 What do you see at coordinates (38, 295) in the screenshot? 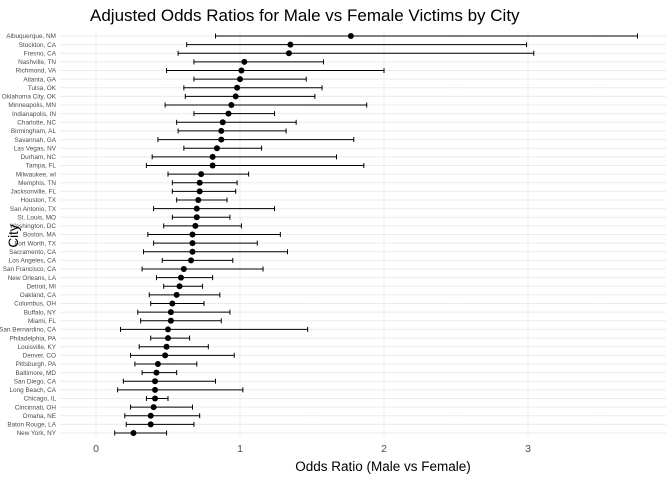
I see `y-tick-label: Oakland, CA` at bounding box center [38, 295].